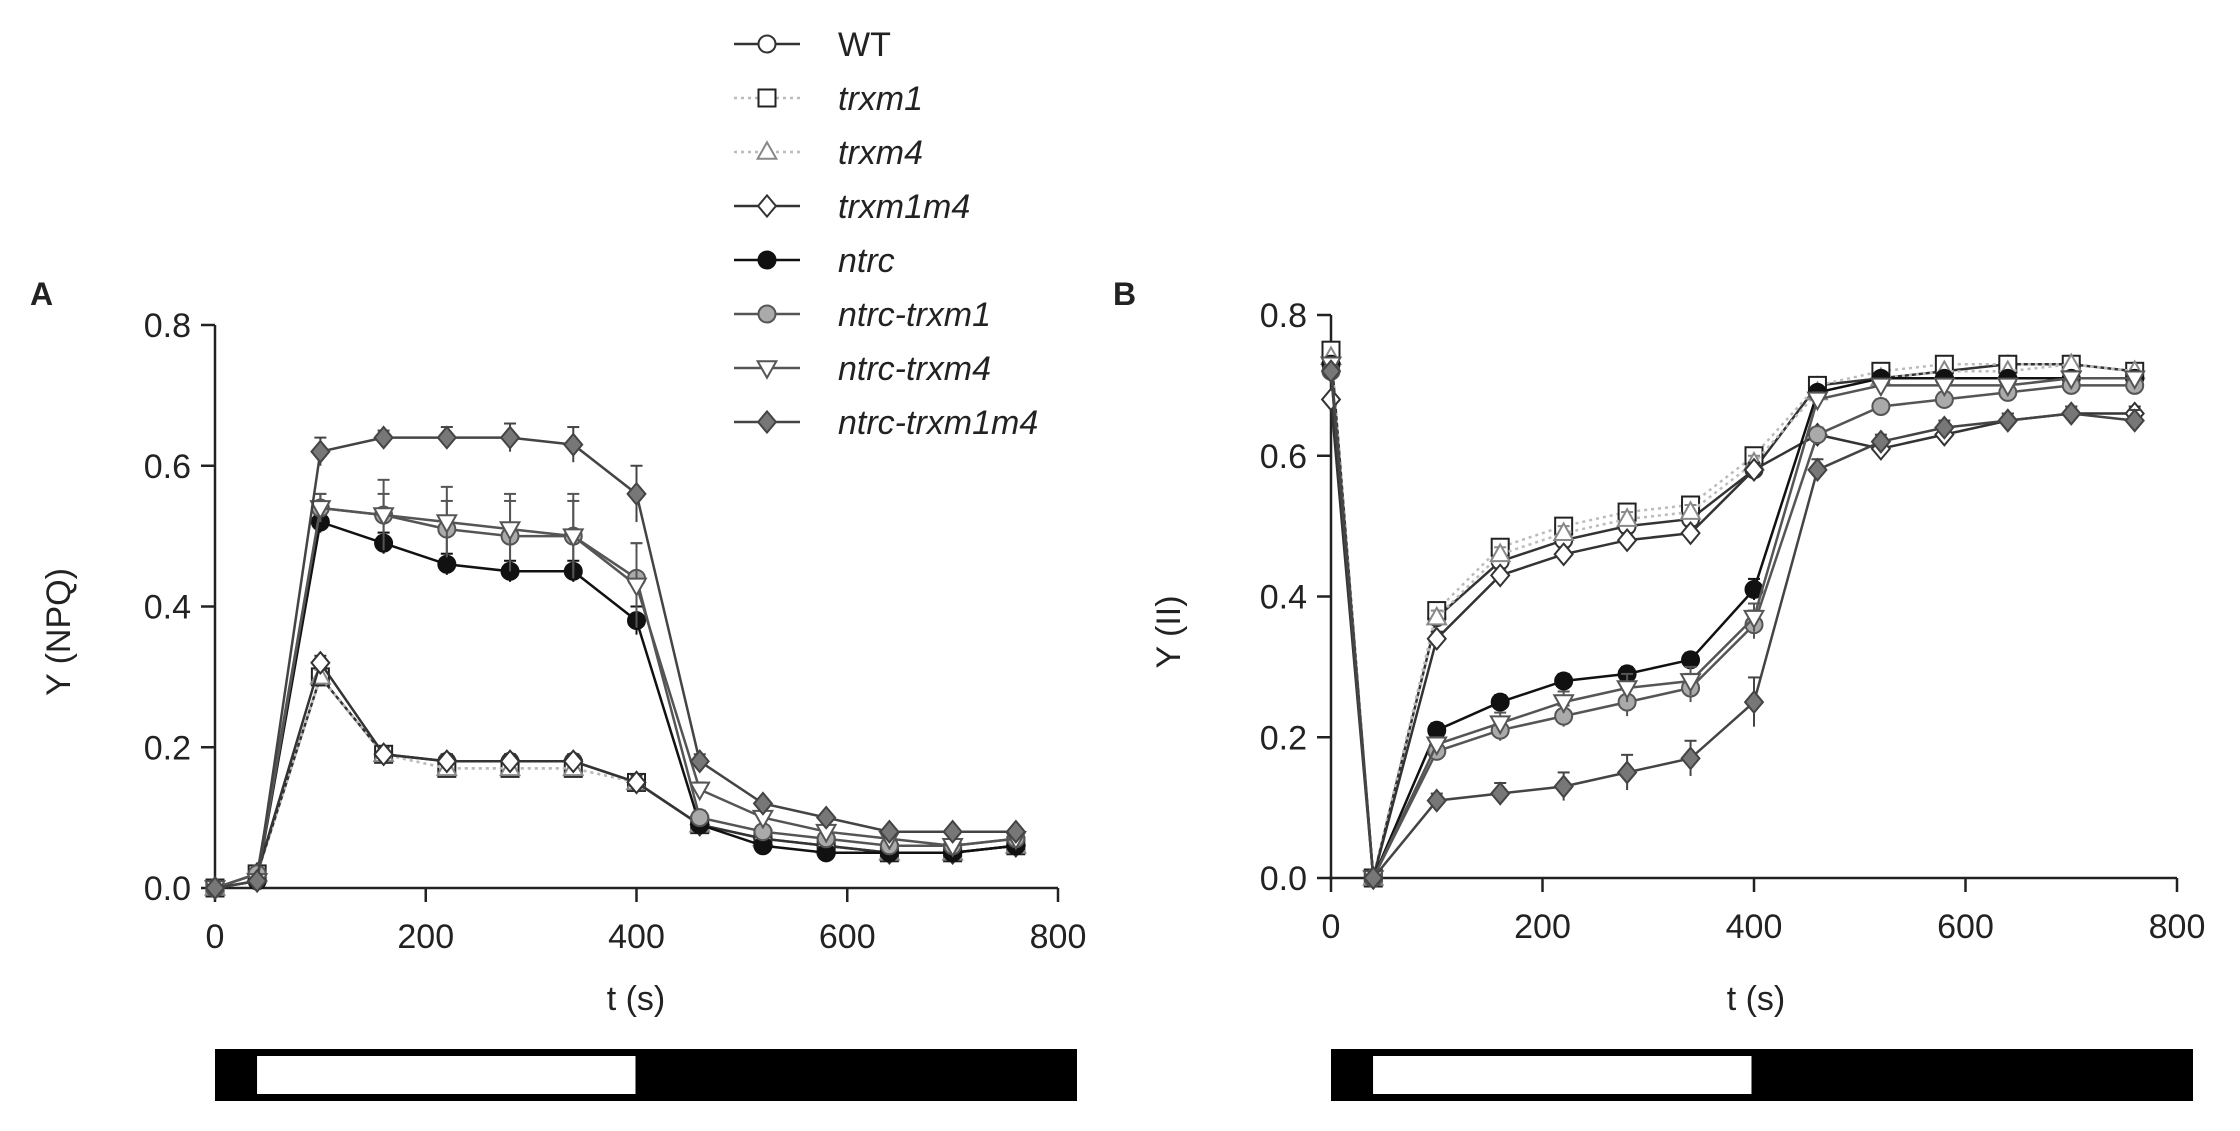  Describe the element at coordinates (862, 369) in the screenshot. I see `legend-item-ntrc-trxm4: ntrc-trxm4` at that location.